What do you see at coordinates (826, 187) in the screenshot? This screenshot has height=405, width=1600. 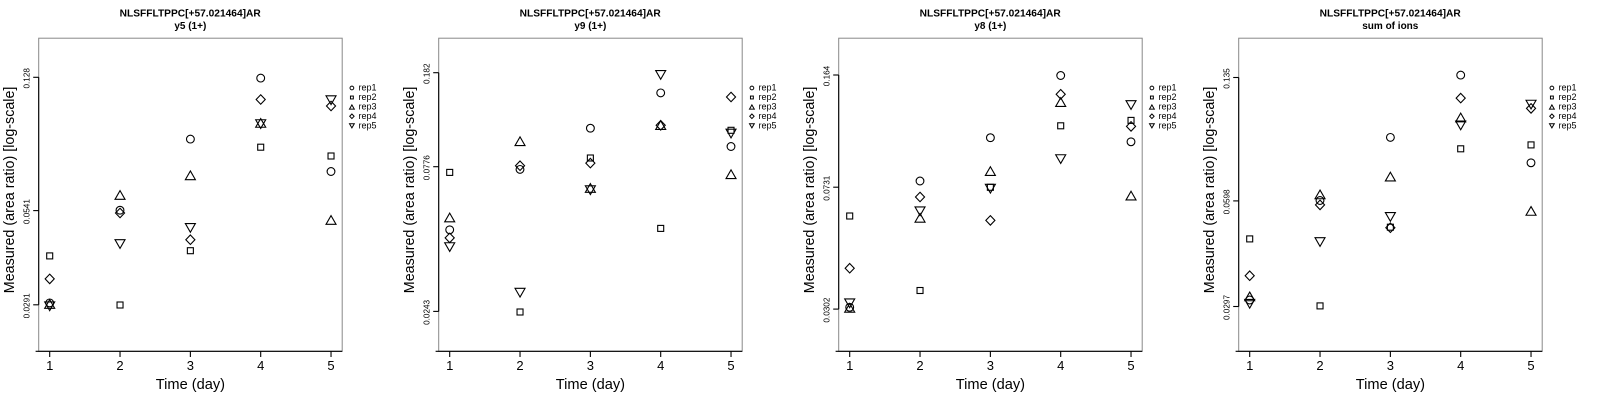 I see `svg-text: 0.0731` at bounding box center [826, 187].